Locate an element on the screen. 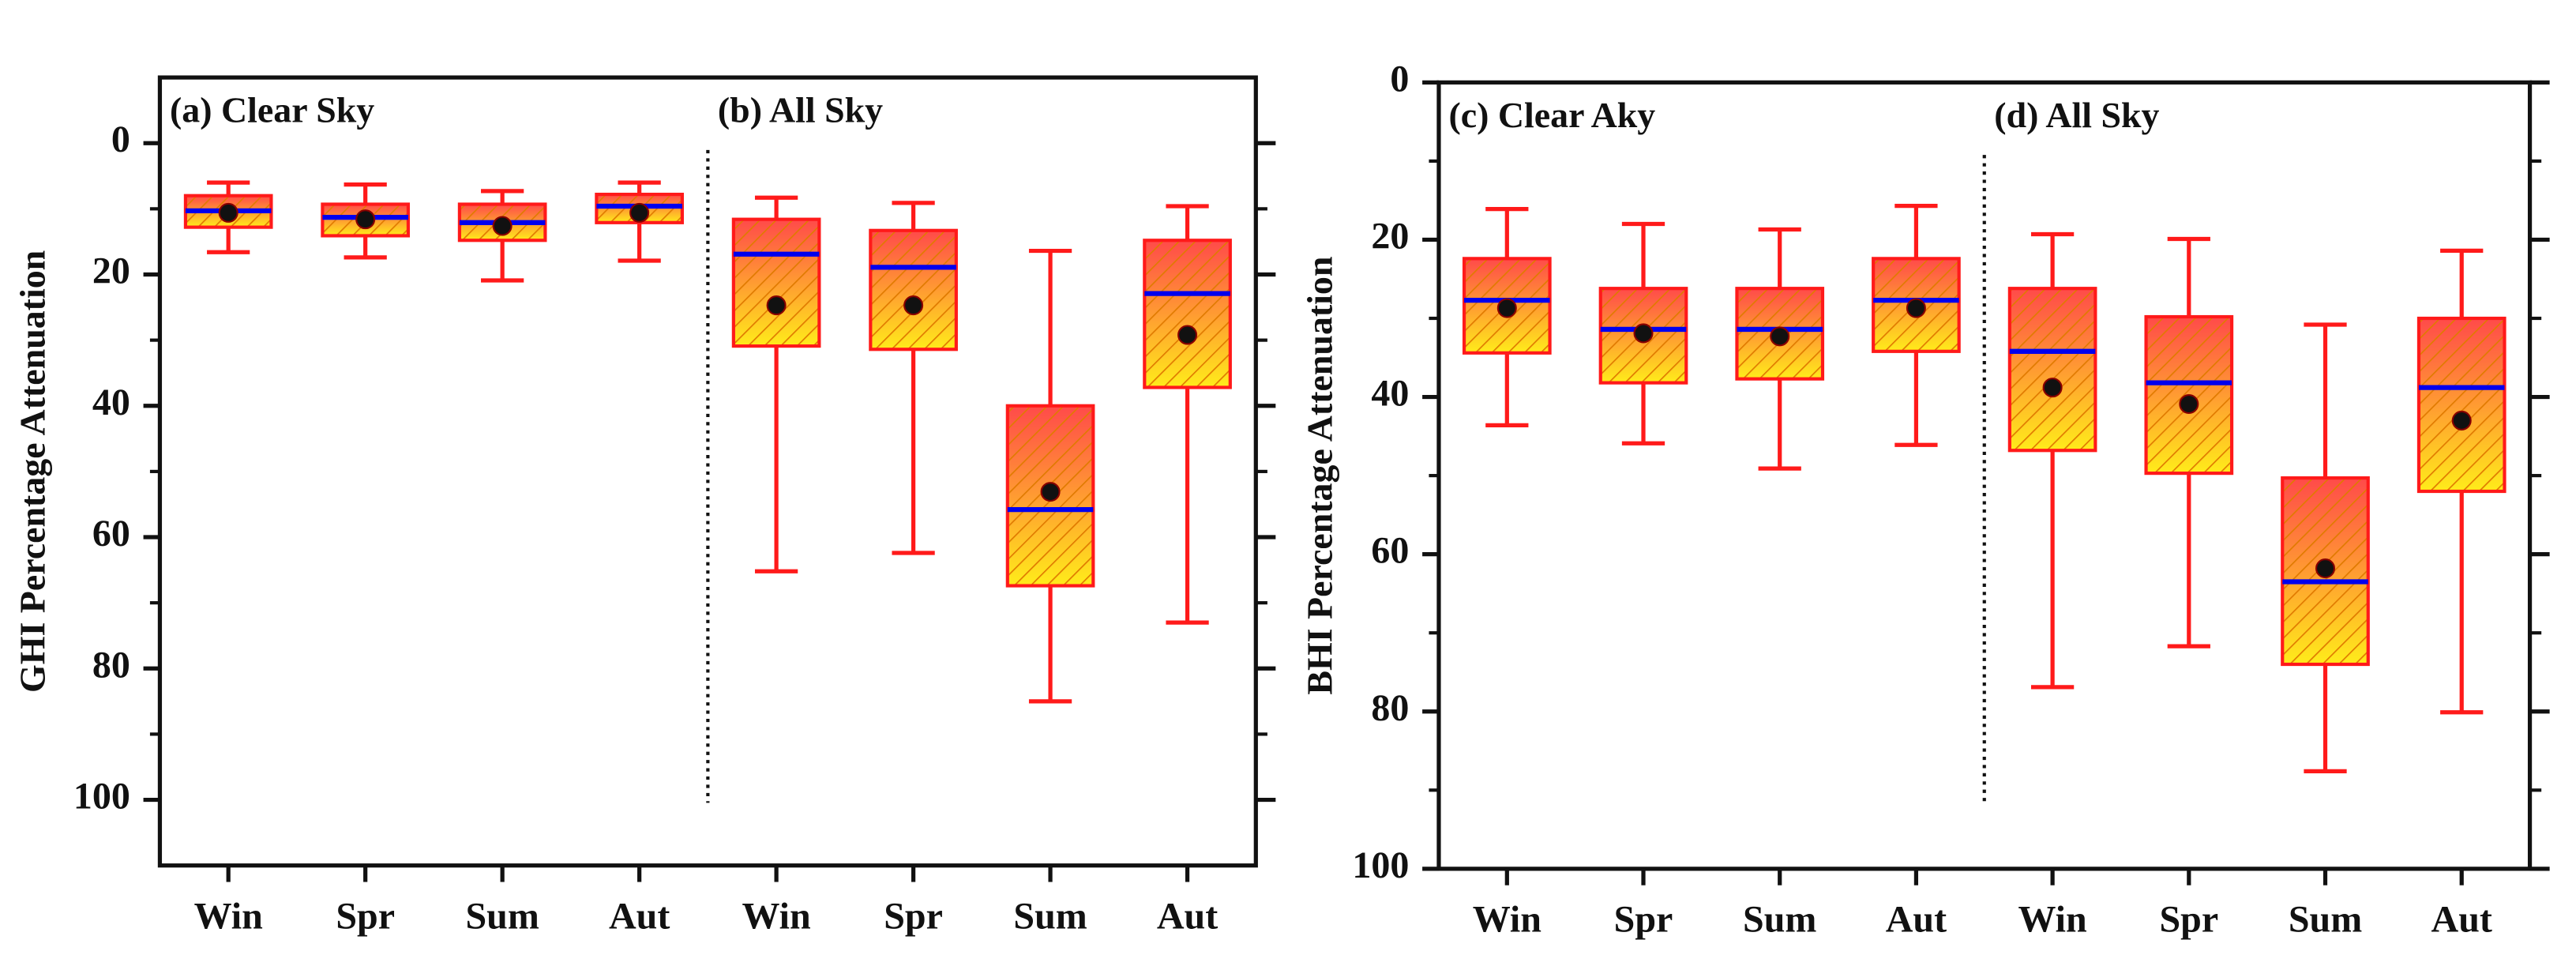 This screenshot has height=970, width=2576. panel-label: (b) All Sky is located at coordinates (800, 110).